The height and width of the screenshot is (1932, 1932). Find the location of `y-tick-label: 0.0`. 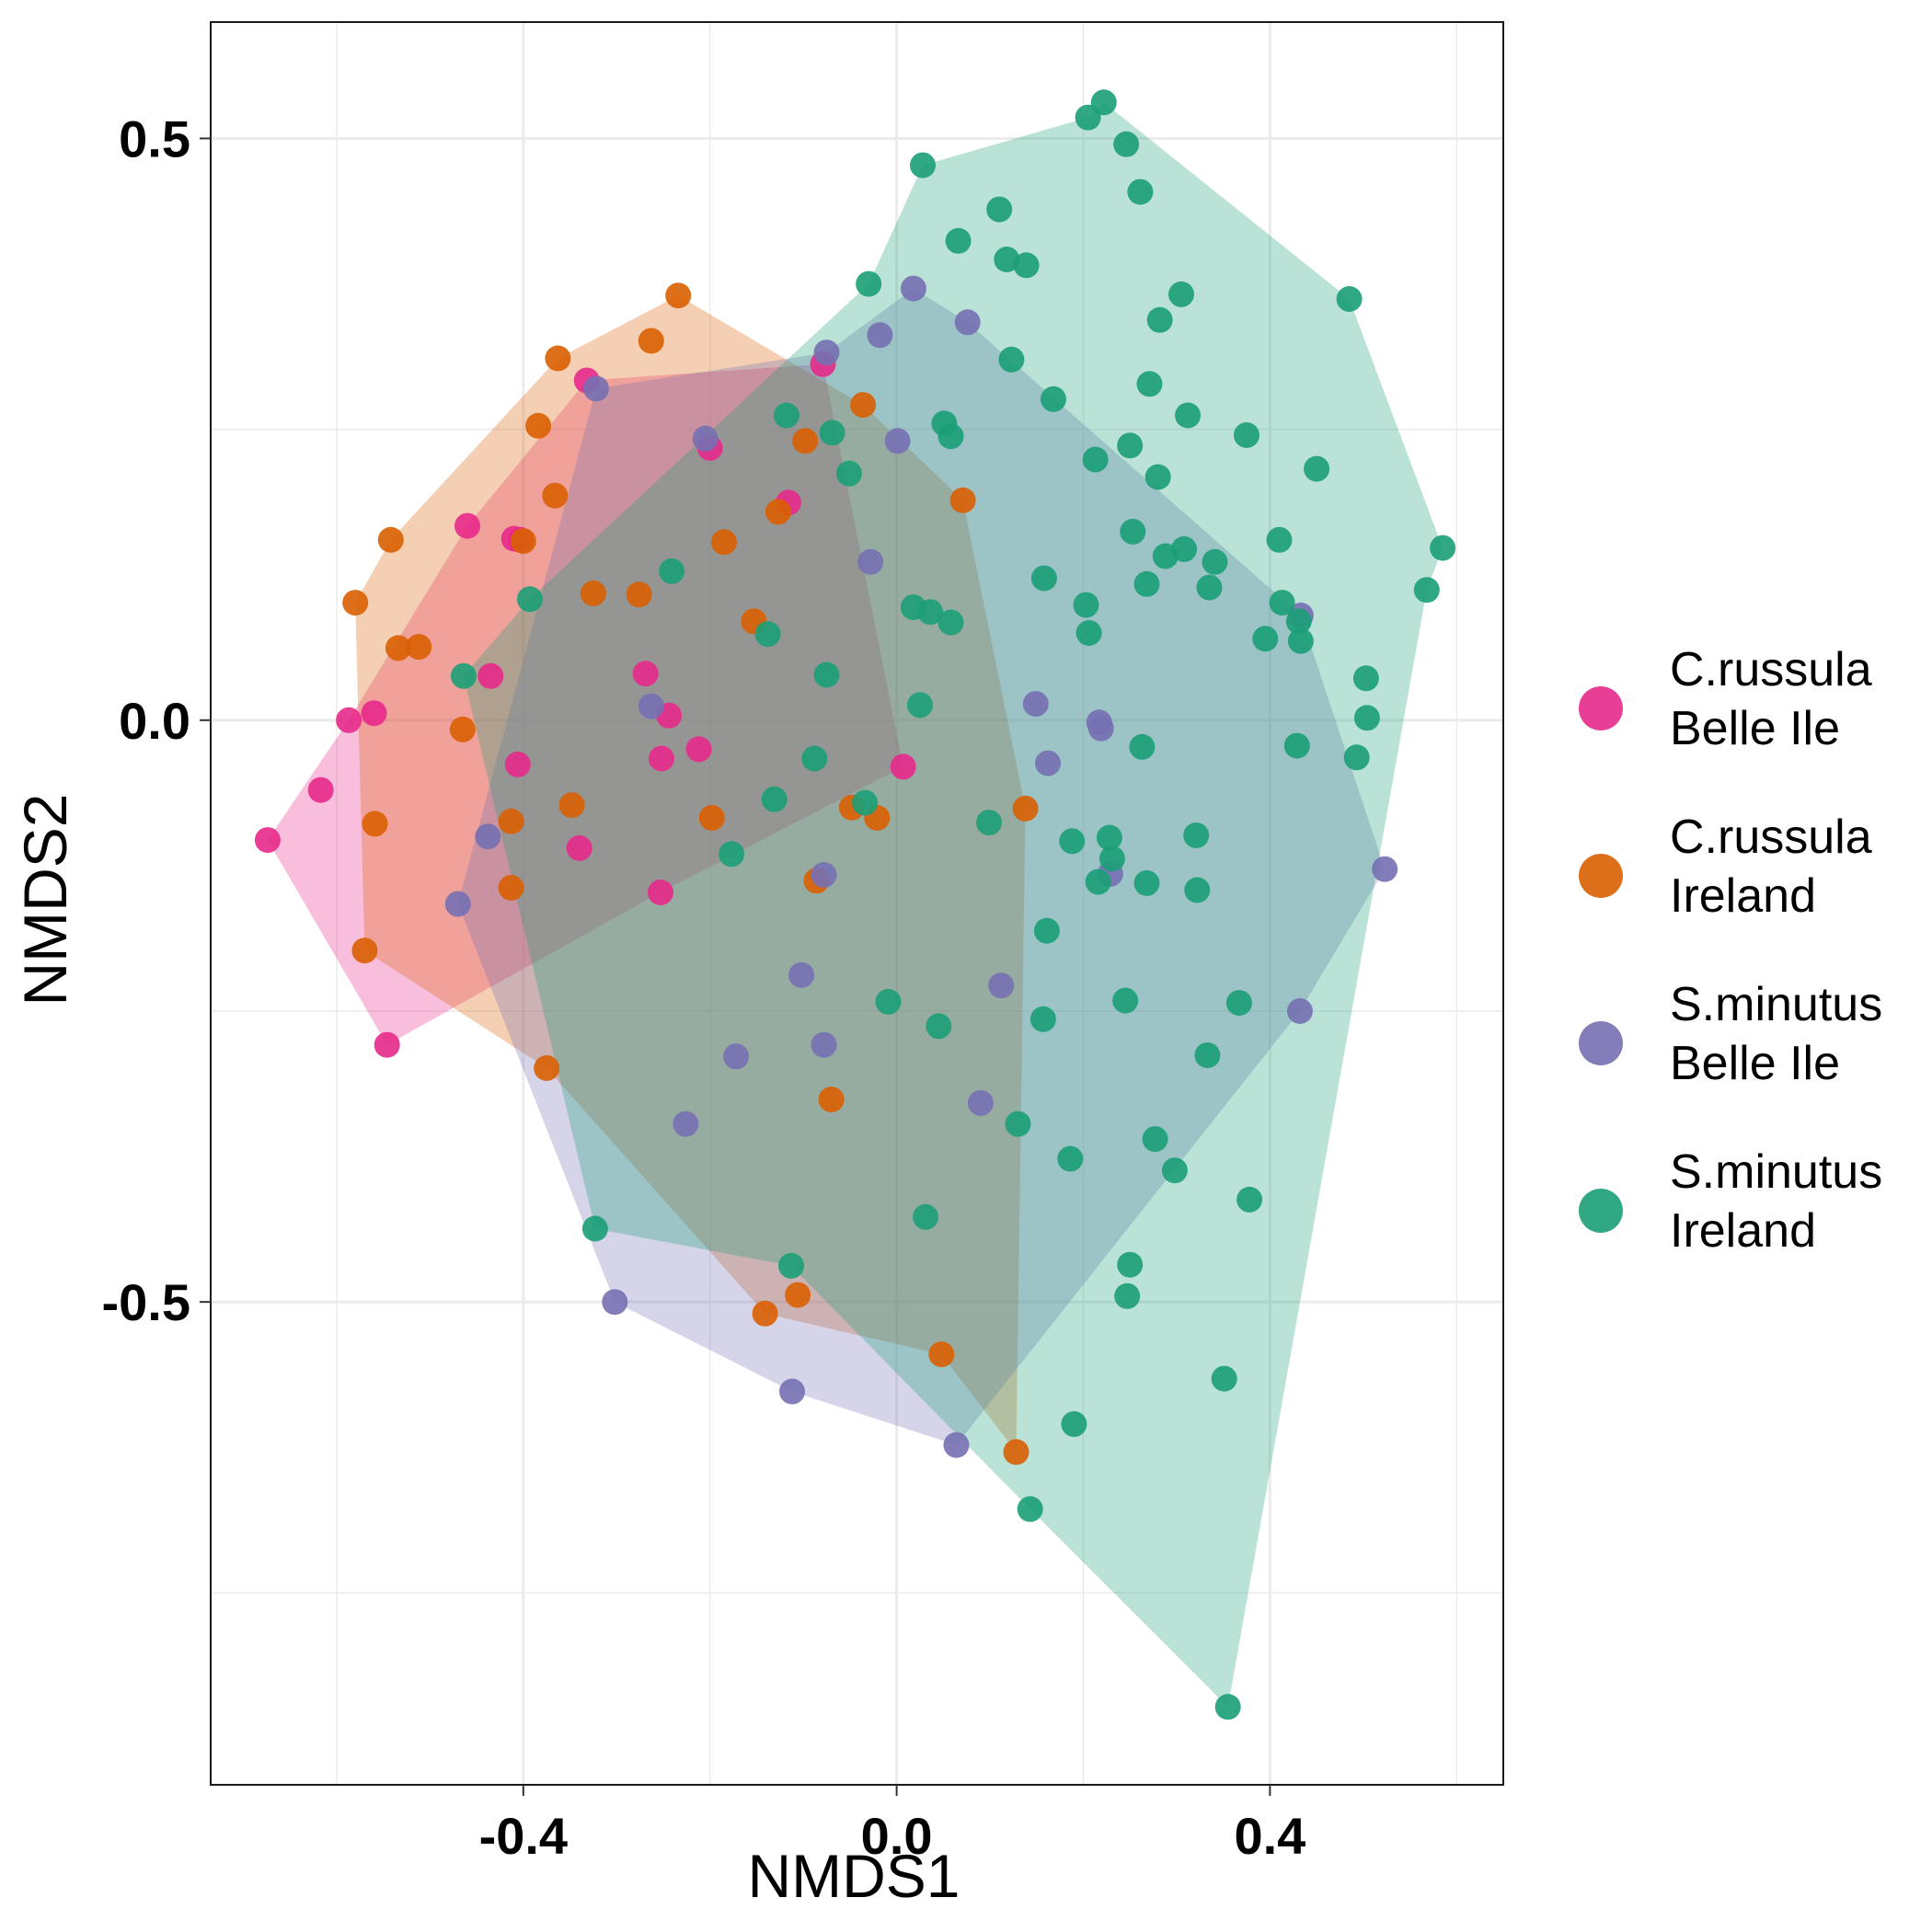

y-tick-label: 0.0 is located at coordinates (154, 721).